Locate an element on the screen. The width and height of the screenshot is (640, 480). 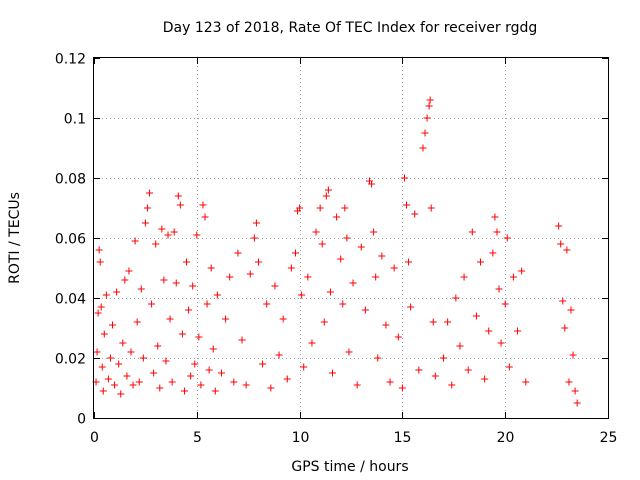
x-tick-label: 10 is located at coordinates (301, 438).